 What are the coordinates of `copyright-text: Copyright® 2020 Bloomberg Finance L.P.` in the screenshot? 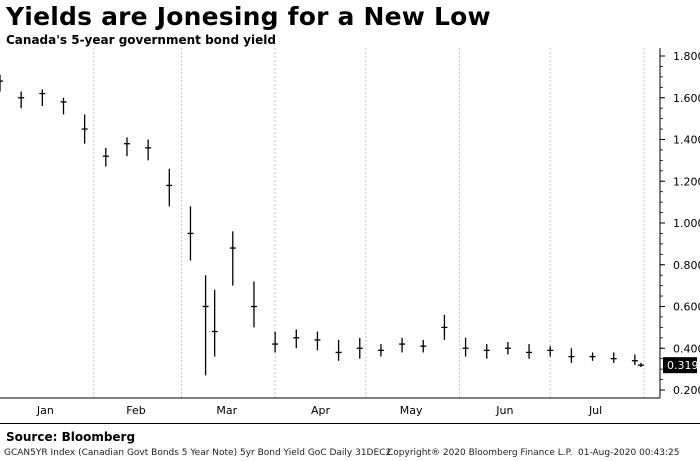 It's located at (480, 453).